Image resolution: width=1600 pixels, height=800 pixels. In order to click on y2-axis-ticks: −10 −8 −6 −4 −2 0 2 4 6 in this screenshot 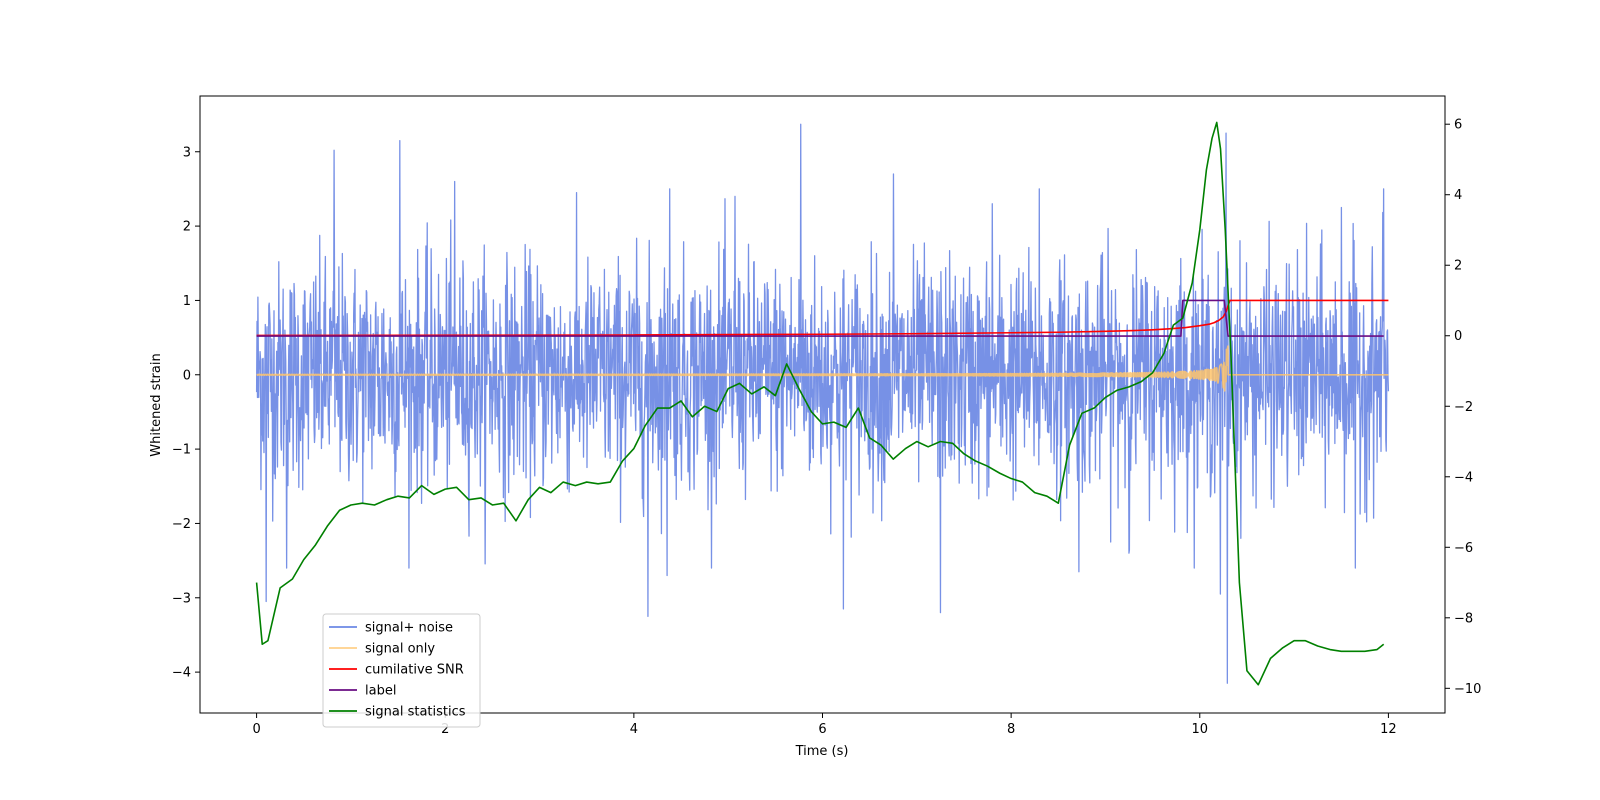, I will do `click(1463, 407)`.